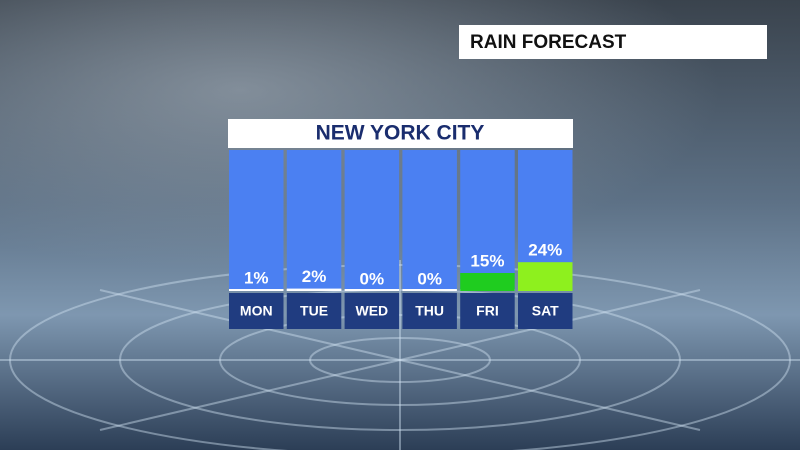 The image size is (800, 455). I want to click on value-label: 15%, so click(487, 260).